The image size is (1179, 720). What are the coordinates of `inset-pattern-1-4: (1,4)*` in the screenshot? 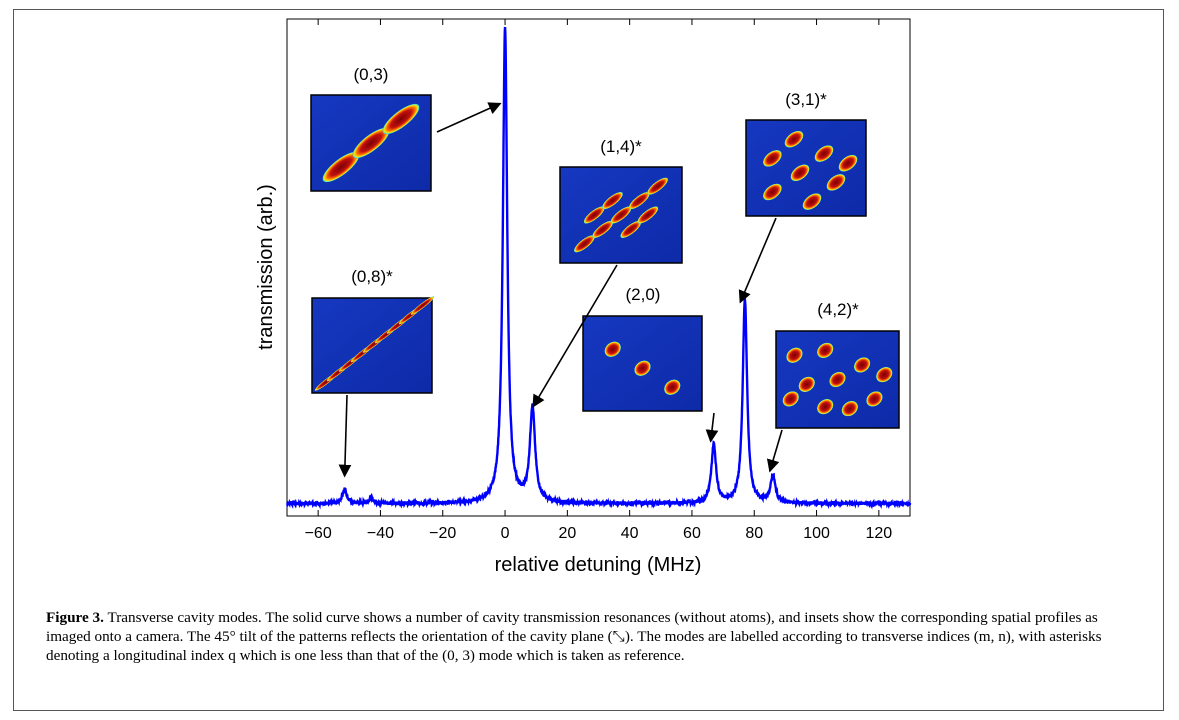 It's located at (621, 200).